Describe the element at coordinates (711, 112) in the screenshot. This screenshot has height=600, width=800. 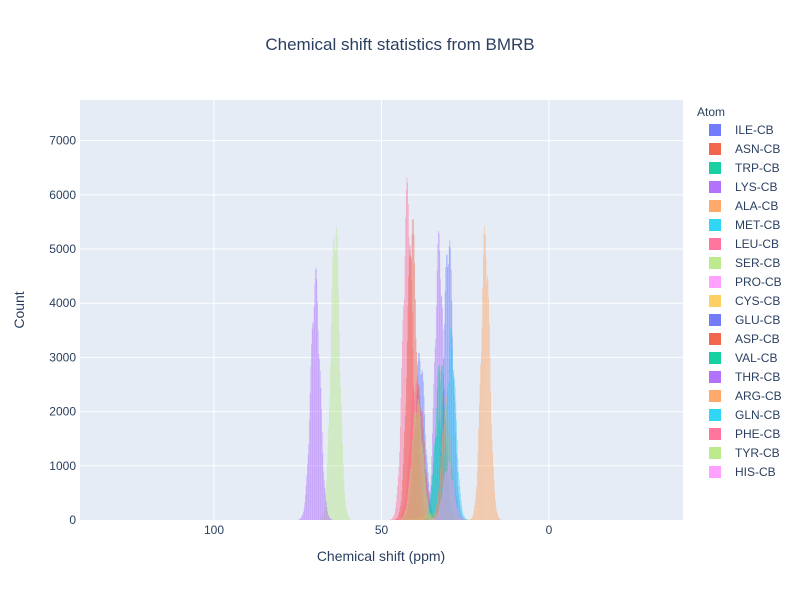
I see `legend-title: Atom` at that location.